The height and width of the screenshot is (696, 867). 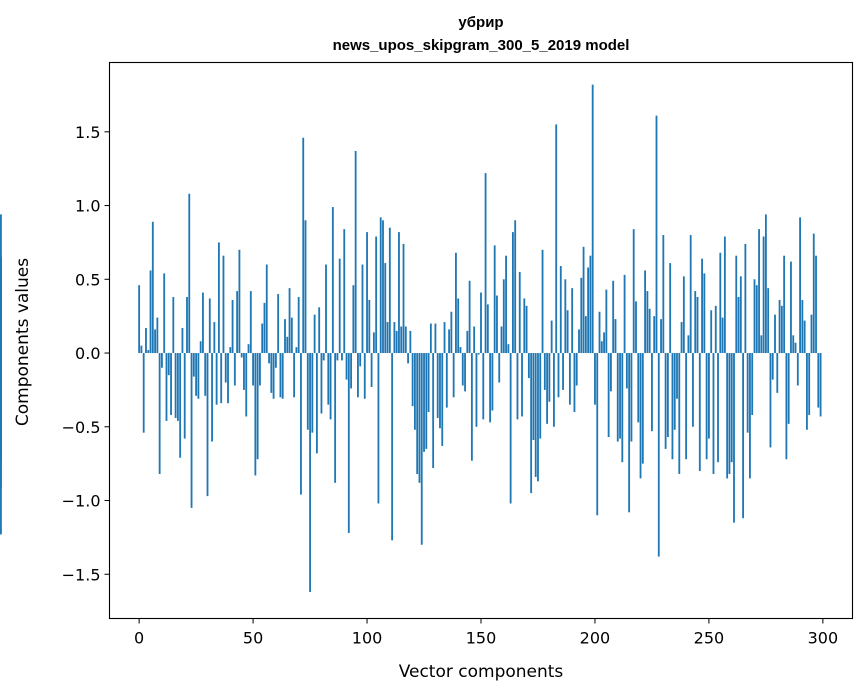 I want to click on x-tick-label: 250, so click(x=709, y=638).